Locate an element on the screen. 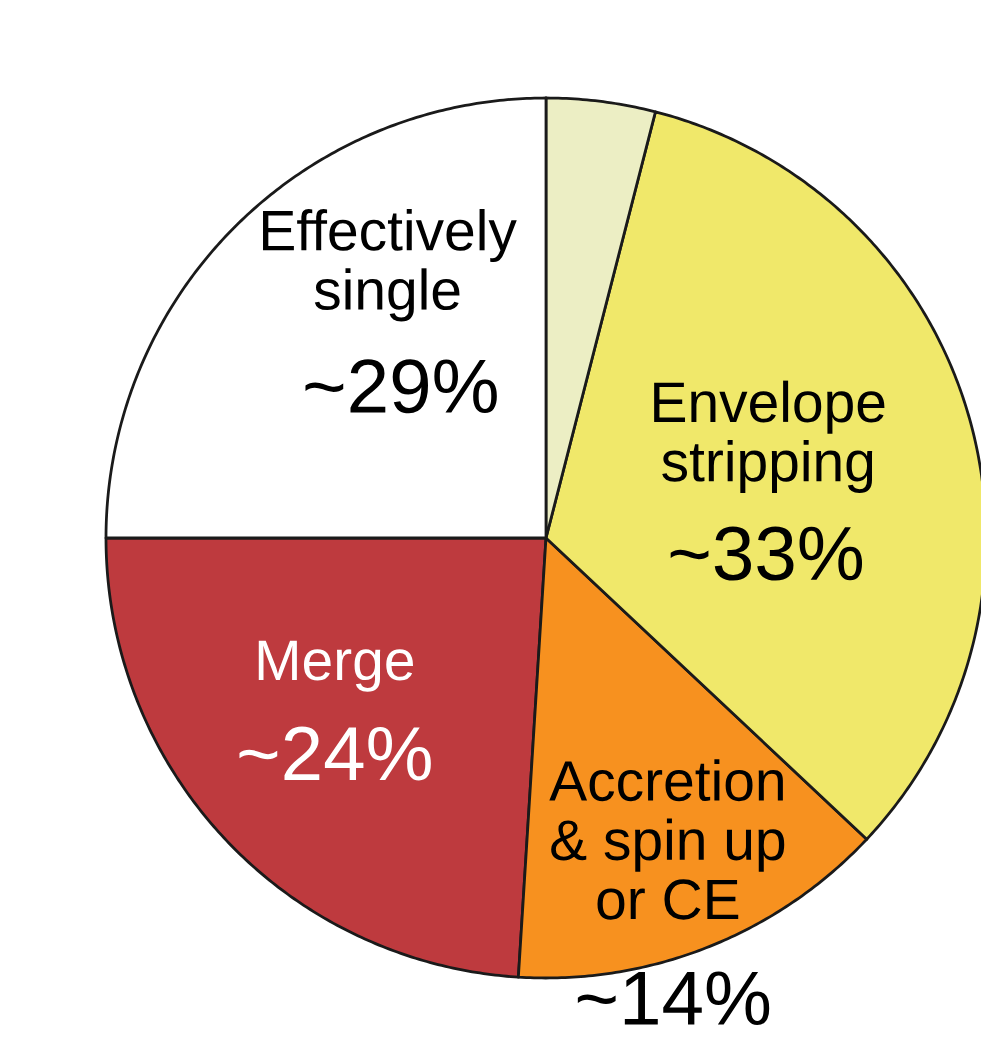  data-label: ~24% is located at coordinates (335, 753).